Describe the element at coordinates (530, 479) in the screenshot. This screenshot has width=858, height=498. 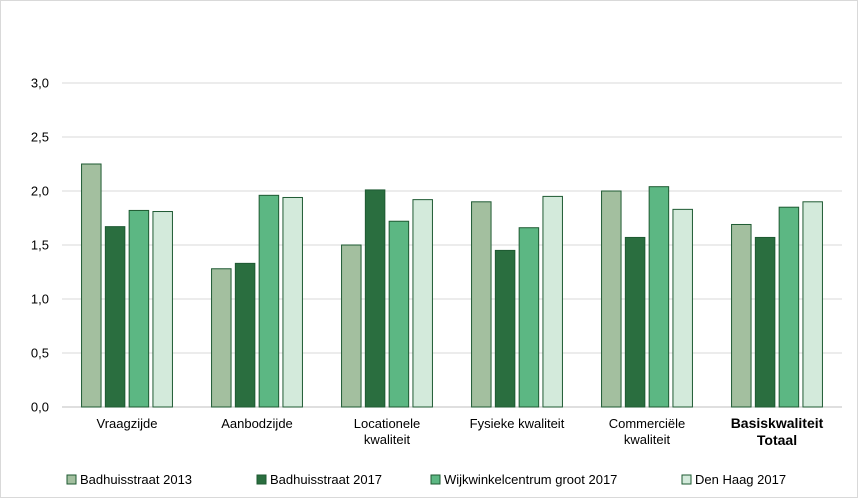
I see `legend-label: Wijkwinkelcentrum groot 2017` at that location.